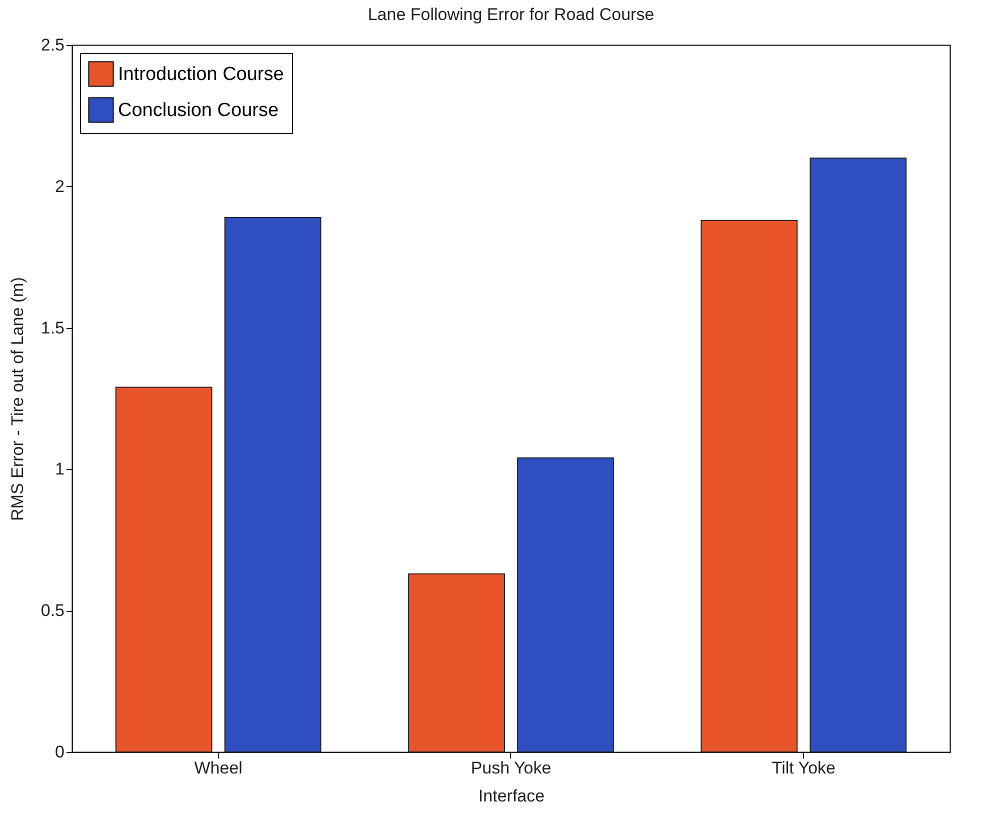 Image resolution: width=983 pixels, height=828 pixels. Describe the element at coordinates (52, 45) in the screenshot. I see `y-tick-label: 2.5` at that location.